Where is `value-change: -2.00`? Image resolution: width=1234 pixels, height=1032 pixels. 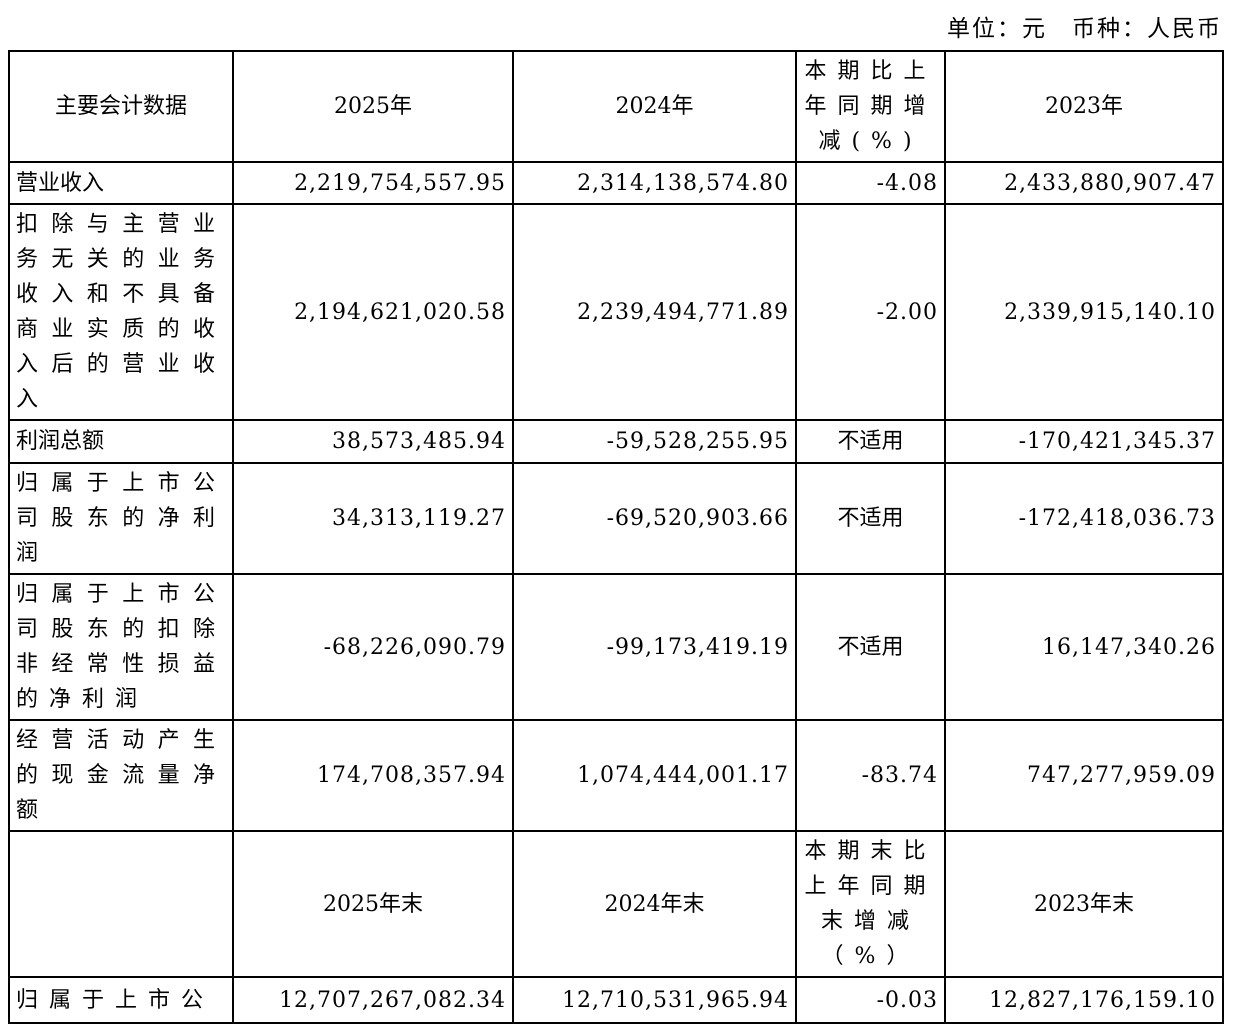
value-change: -2.00 is located at coordinates (870, 312).